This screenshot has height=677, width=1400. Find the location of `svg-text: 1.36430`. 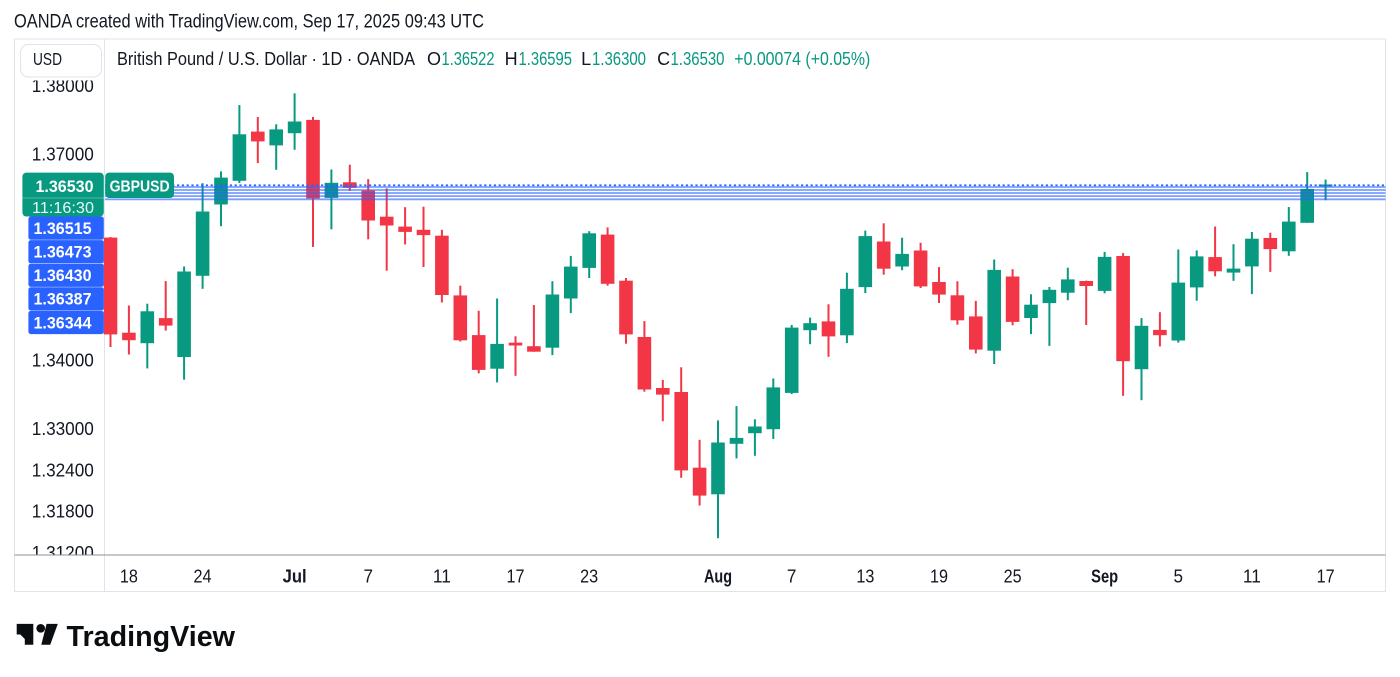

svg-text: 1.36430 is located at coordinates (63, 275).